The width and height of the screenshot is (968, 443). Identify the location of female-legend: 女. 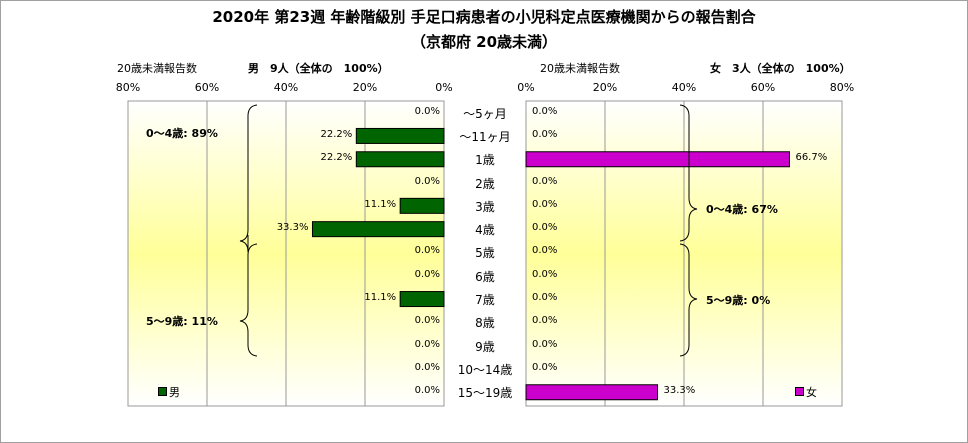
(806, 392).